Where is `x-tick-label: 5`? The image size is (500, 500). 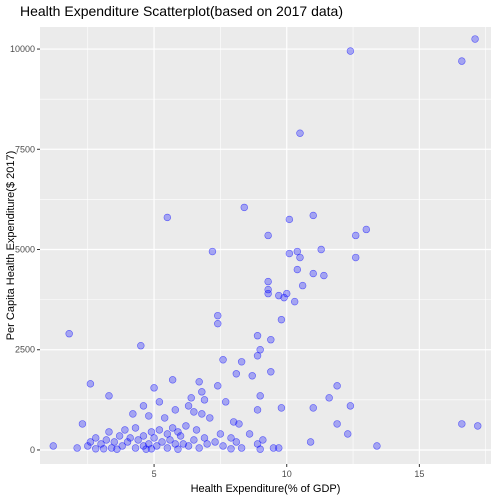 x-tick-label: 5 is located at coordinates (154, 474).